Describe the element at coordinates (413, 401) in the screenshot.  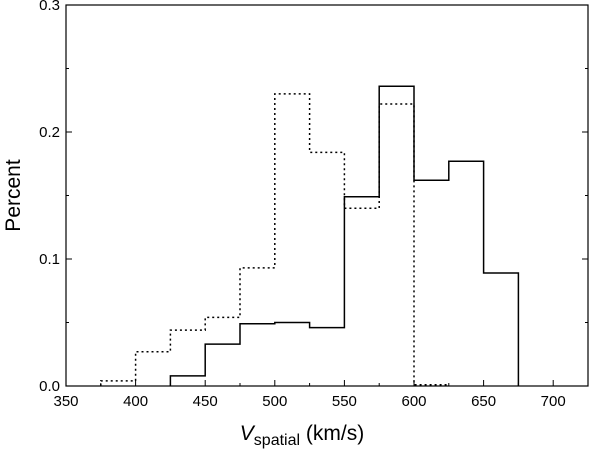
I see `x-tick-label: 600` at that location.